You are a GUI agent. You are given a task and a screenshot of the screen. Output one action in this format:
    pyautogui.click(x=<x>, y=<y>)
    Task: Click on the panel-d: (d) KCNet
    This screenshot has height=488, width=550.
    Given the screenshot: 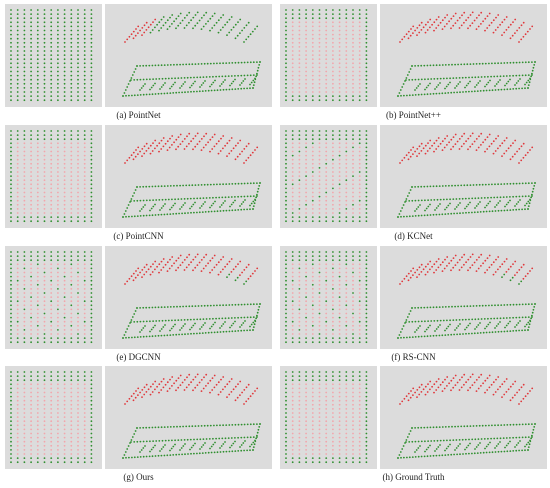 What is the action you would take?
    pyautogui.click(x=413, y=183)
    